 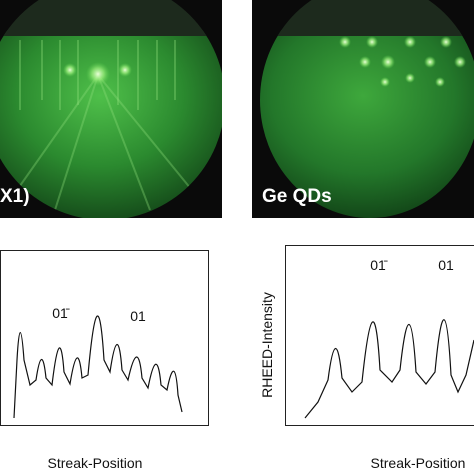 I want to click on image-label: Ge QDs, so click(x=297, y=196).